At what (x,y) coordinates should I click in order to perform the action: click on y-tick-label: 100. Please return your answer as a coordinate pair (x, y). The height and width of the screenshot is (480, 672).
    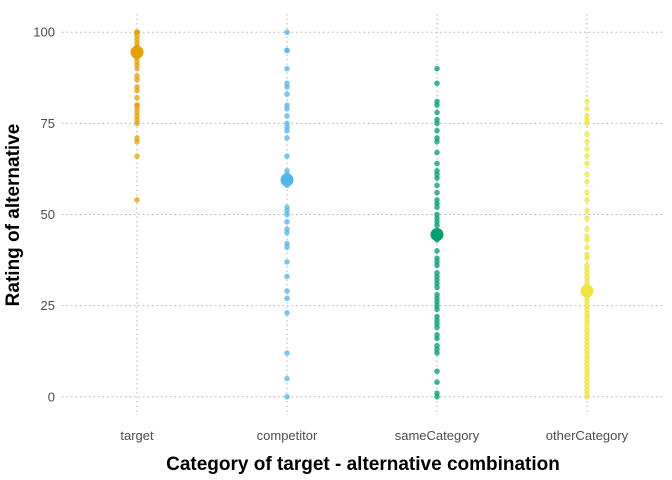
    Looking at the image, I should click on (44, 32).